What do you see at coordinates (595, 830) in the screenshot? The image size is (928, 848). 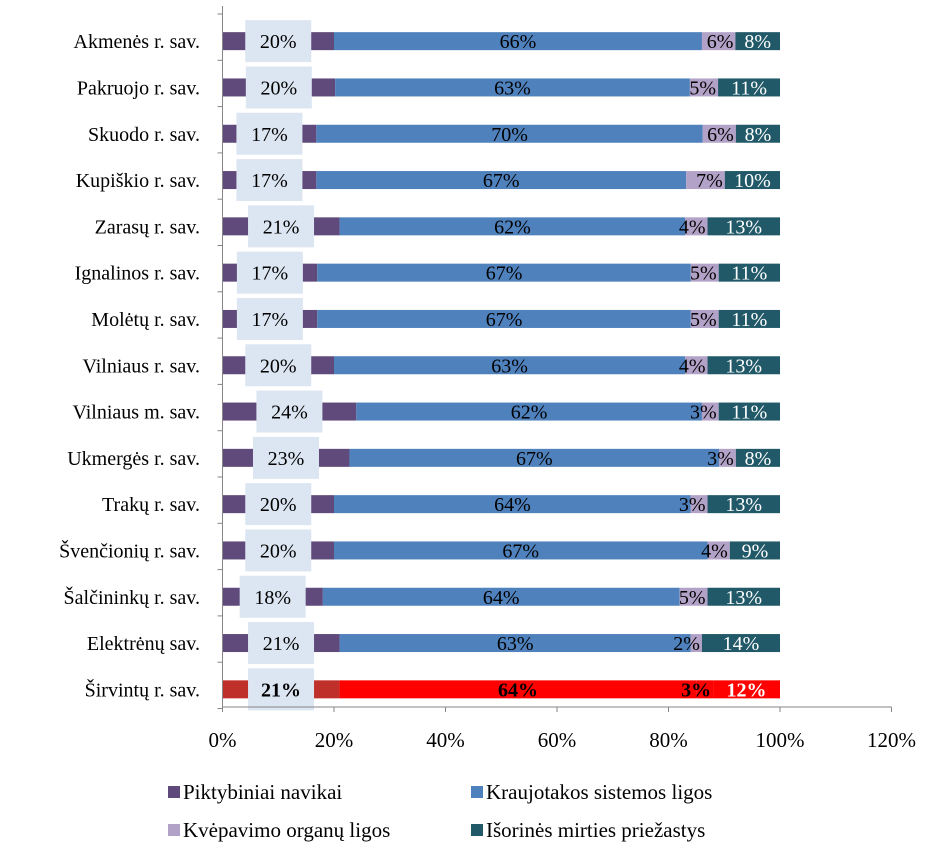 I see `legend-label: Išorinės mirties priežastys` at bounding box center [595, 830].